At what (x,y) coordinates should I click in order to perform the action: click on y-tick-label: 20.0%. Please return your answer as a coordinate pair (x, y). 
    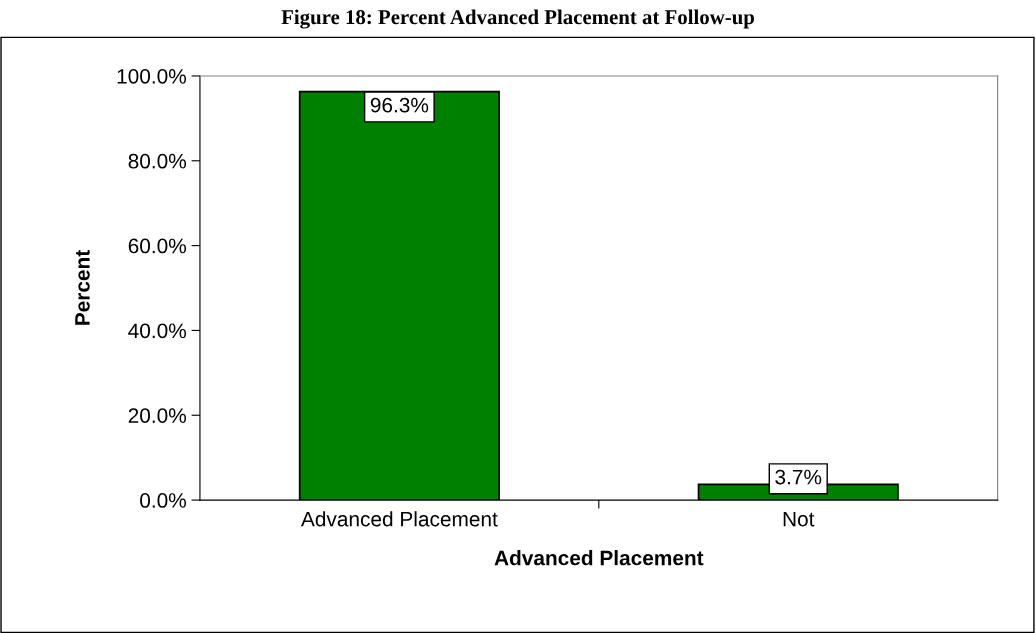
    Looking at the image, I should click on (157, 415).